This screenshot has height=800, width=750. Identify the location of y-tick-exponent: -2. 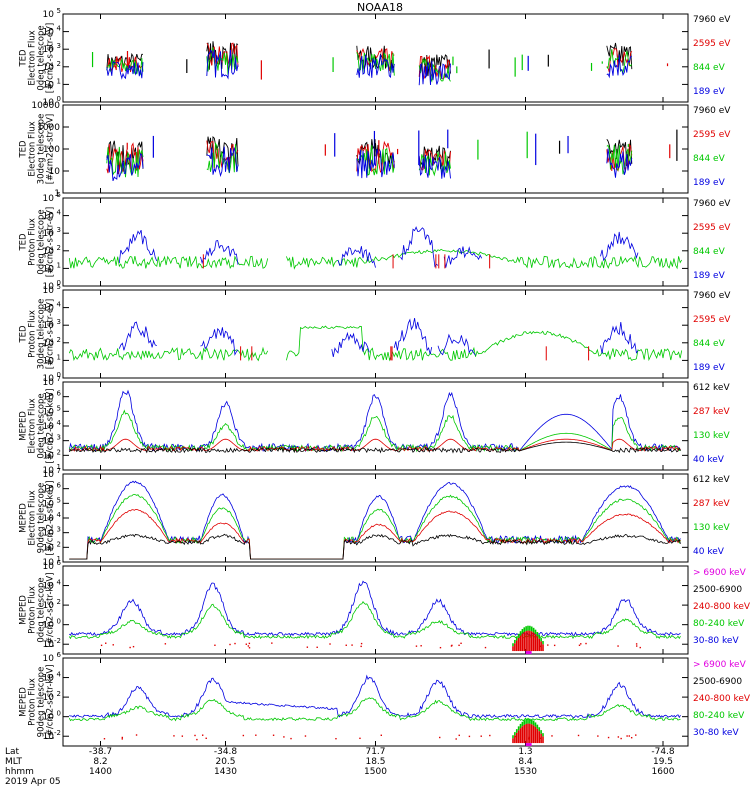
(57, 641).